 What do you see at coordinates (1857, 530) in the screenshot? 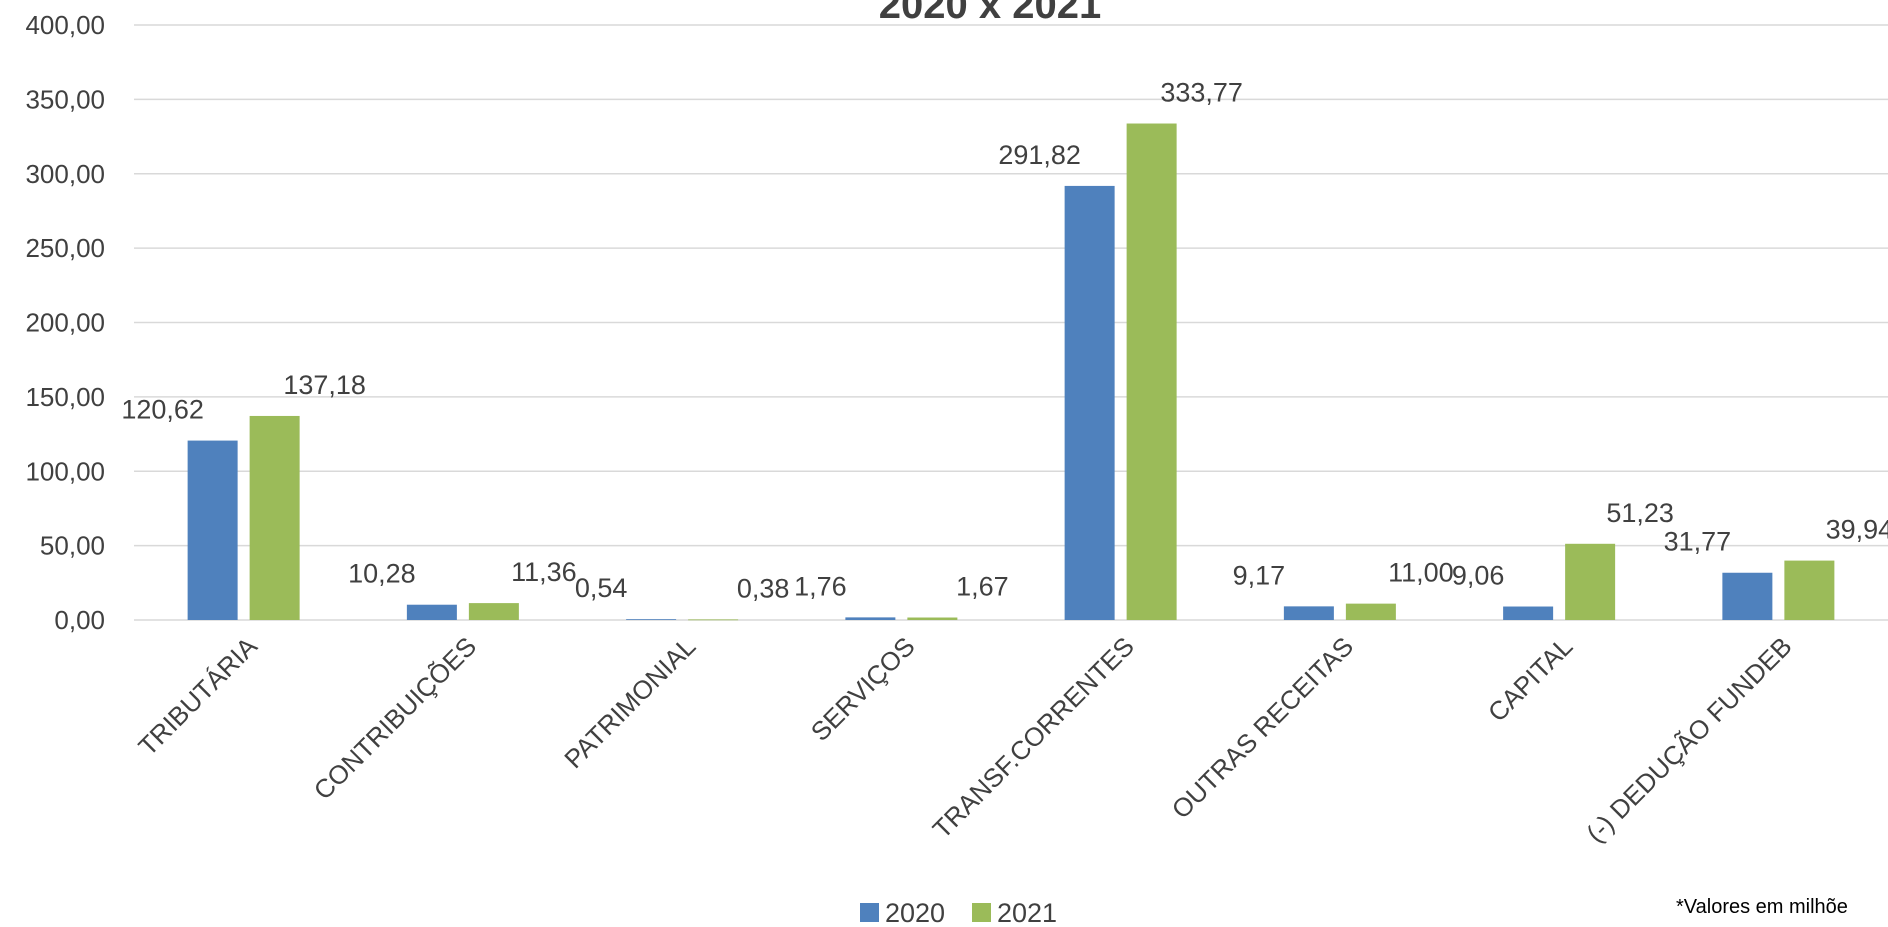
I see `data-label-2021: 39,94` at bounding box center [1857, 530].